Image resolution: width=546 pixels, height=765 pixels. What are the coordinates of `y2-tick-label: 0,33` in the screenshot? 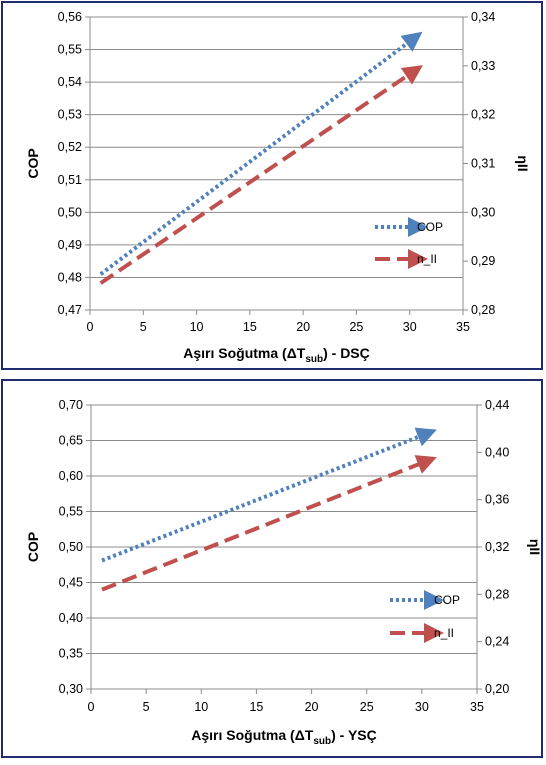 It's located at (483, 66).